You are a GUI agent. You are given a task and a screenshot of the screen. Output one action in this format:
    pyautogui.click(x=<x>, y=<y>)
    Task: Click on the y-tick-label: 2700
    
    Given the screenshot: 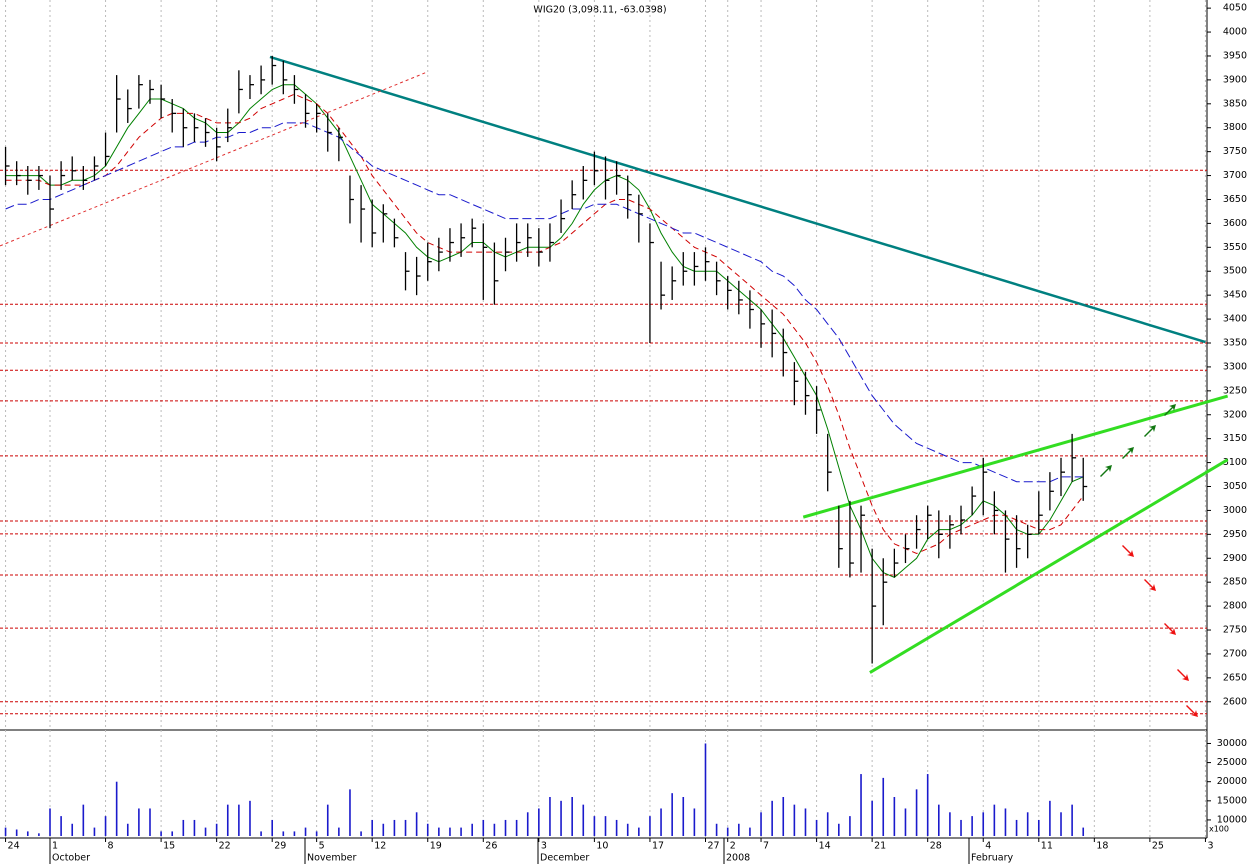 What is the action you would take?
    pyautogui.click(x=1235, y=653)
    